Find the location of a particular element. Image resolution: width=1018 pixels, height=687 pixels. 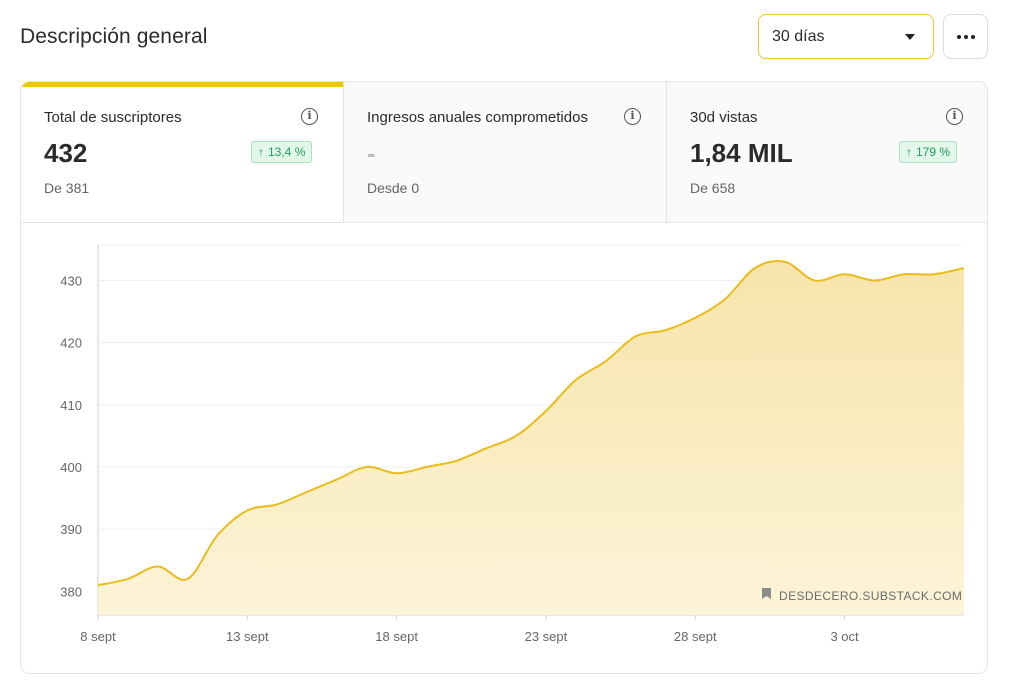

y-tick-label: 410 is located at coordinates (71, 405).